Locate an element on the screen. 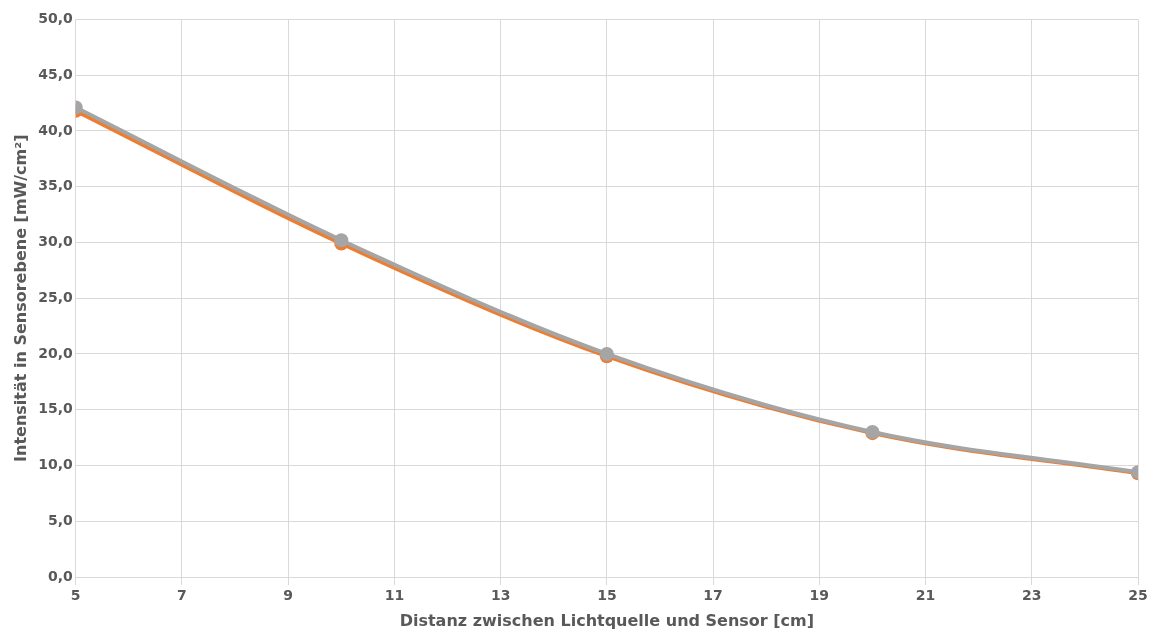 Image resolution: width=1166 pixels, height=643 pixels. x-tick-label: 13 is located at coordinates (500, 595).